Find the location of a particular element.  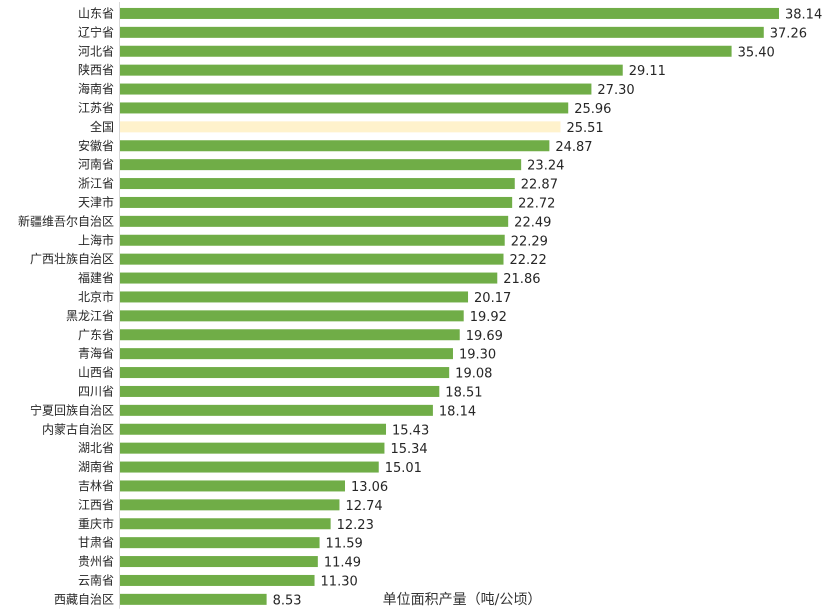

category-label: 江苏省 is located at coordinates (96, 108).